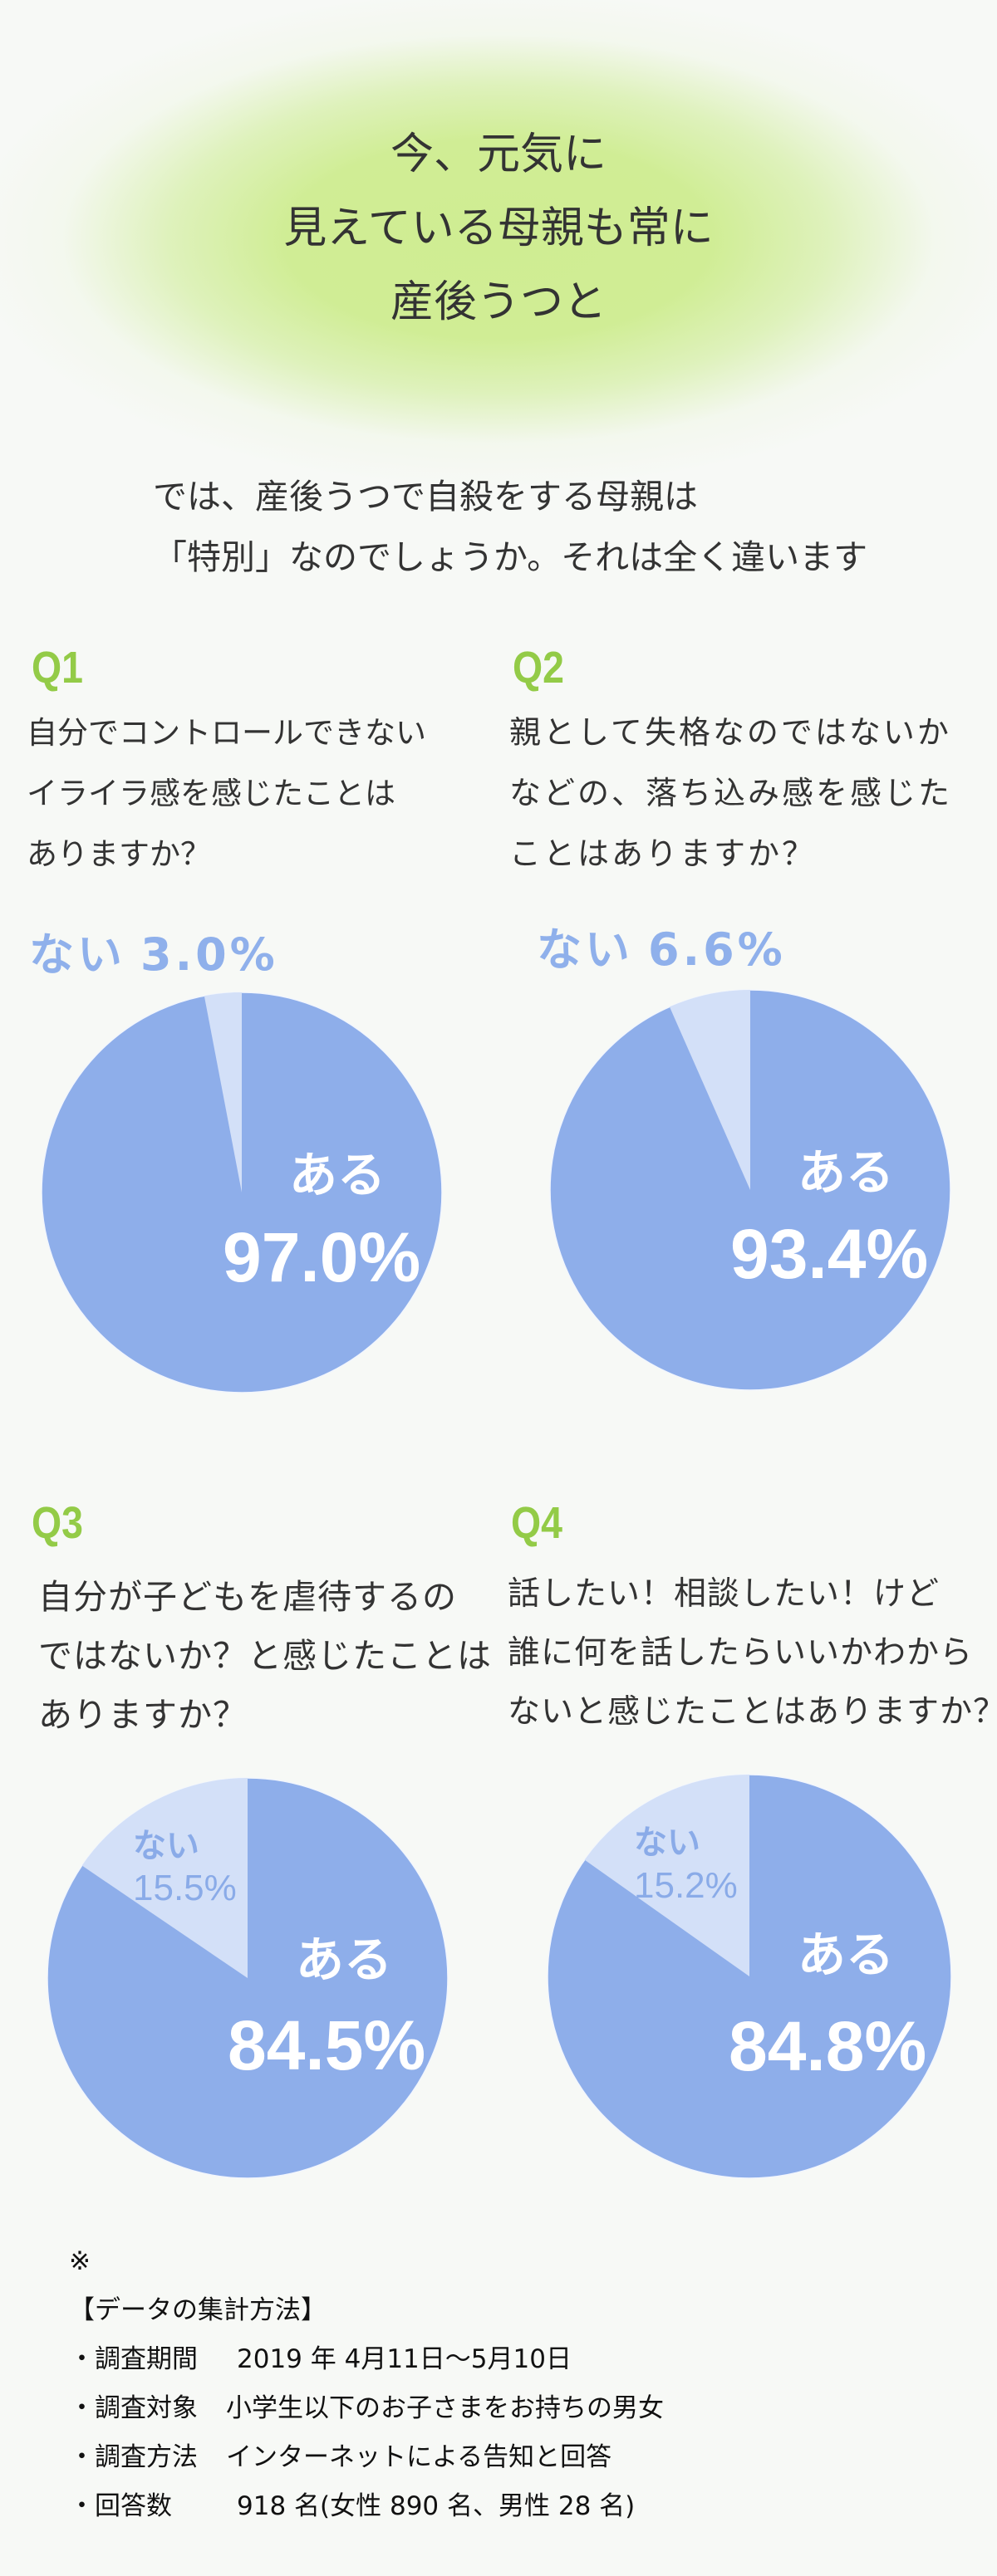 This screenshot has width=997, height=2576. I want to click on page-title: 今、元気に 見えている母親も常に 産後うつと, so click(498, 229).